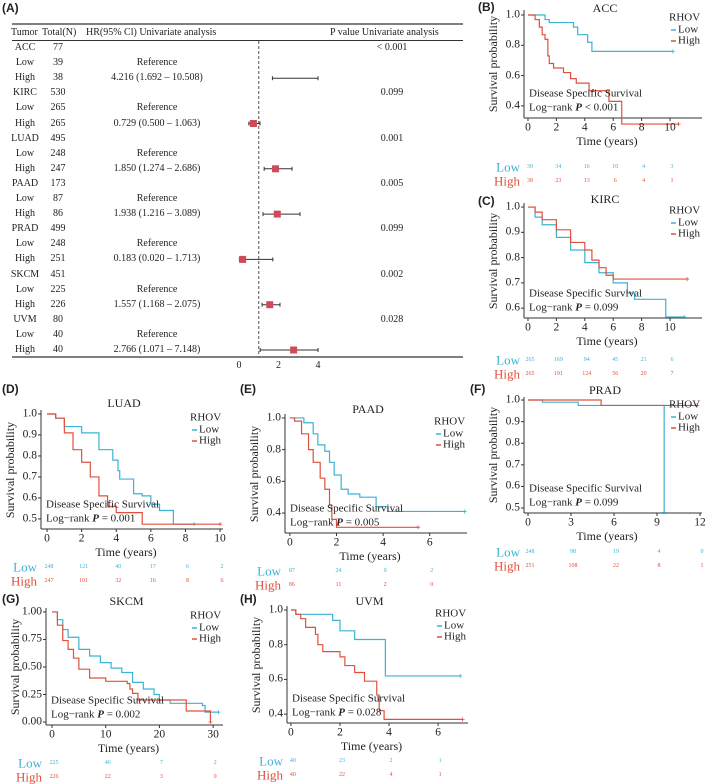 The width and height of the screenshot is (709, 784). Describe the element at coordinates (49, 567) in the screenshot. I see `risk-count-low: 248` at that location.